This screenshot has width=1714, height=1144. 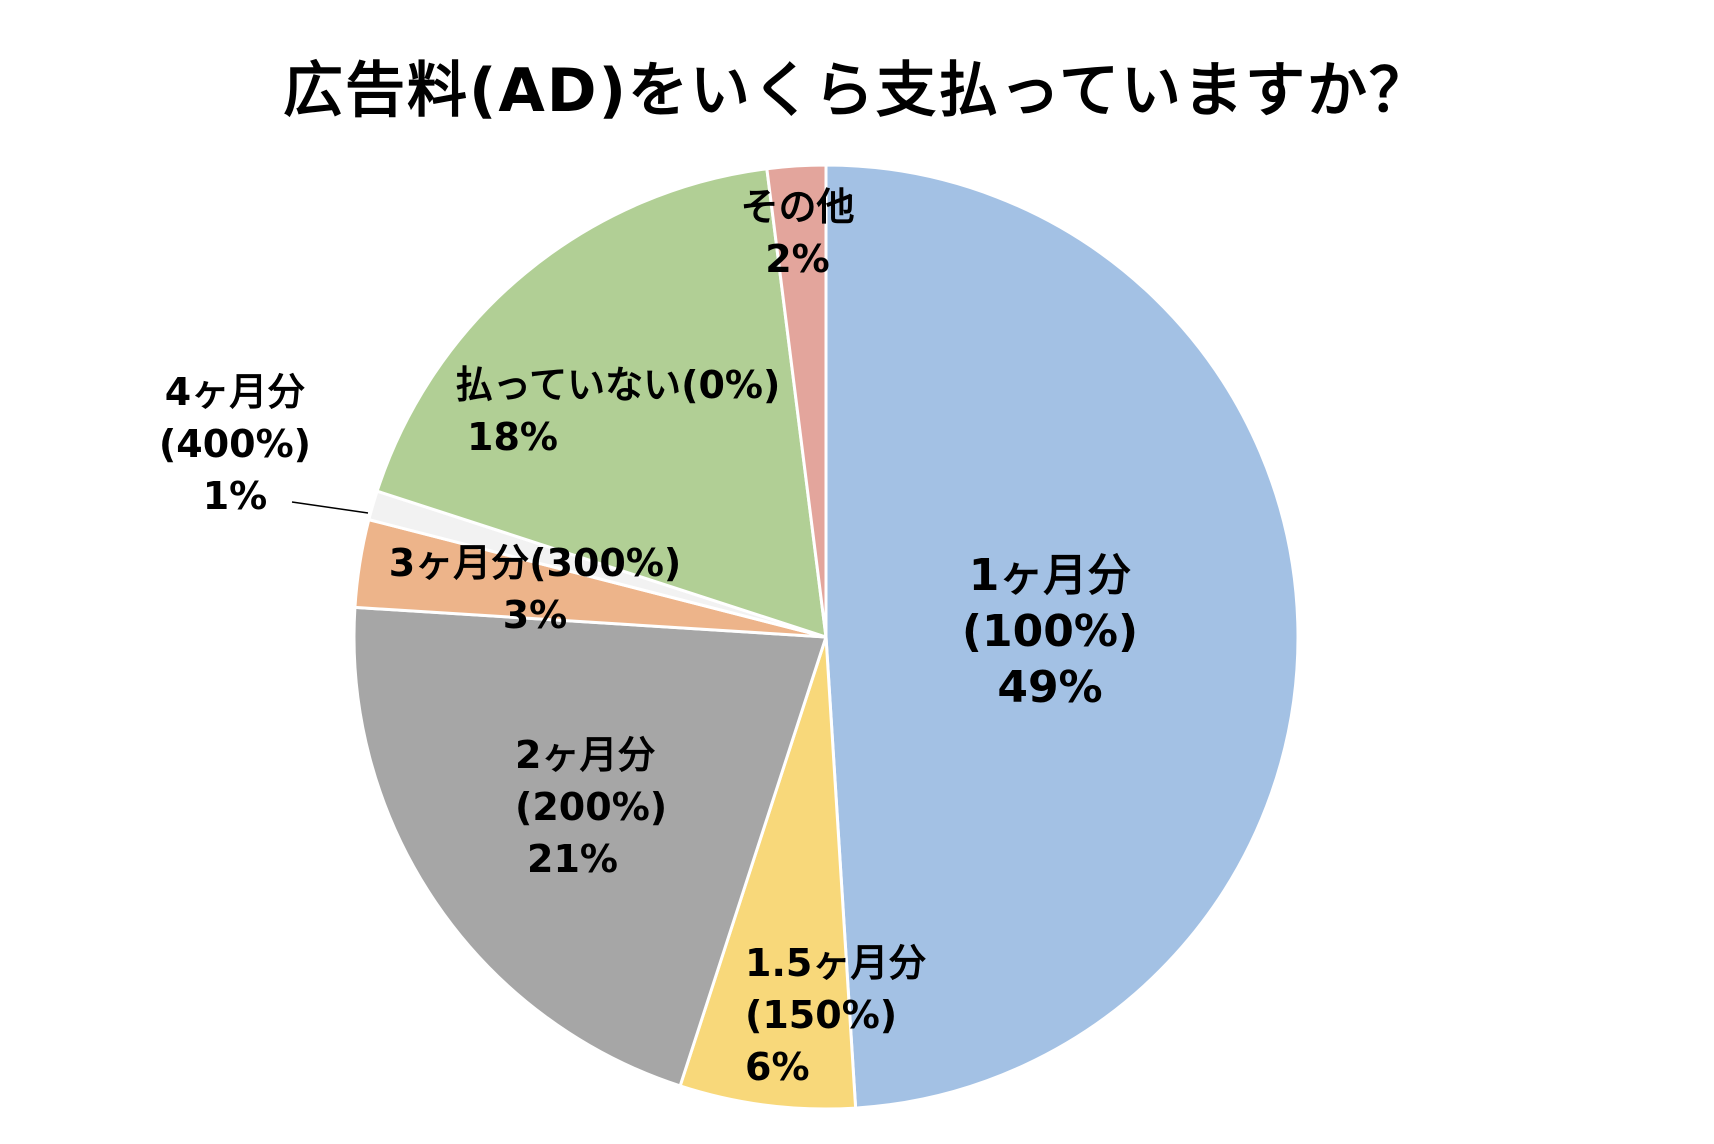 I want to click on label-1-5-months-pct: 6%, so click(x=777, y=1067).